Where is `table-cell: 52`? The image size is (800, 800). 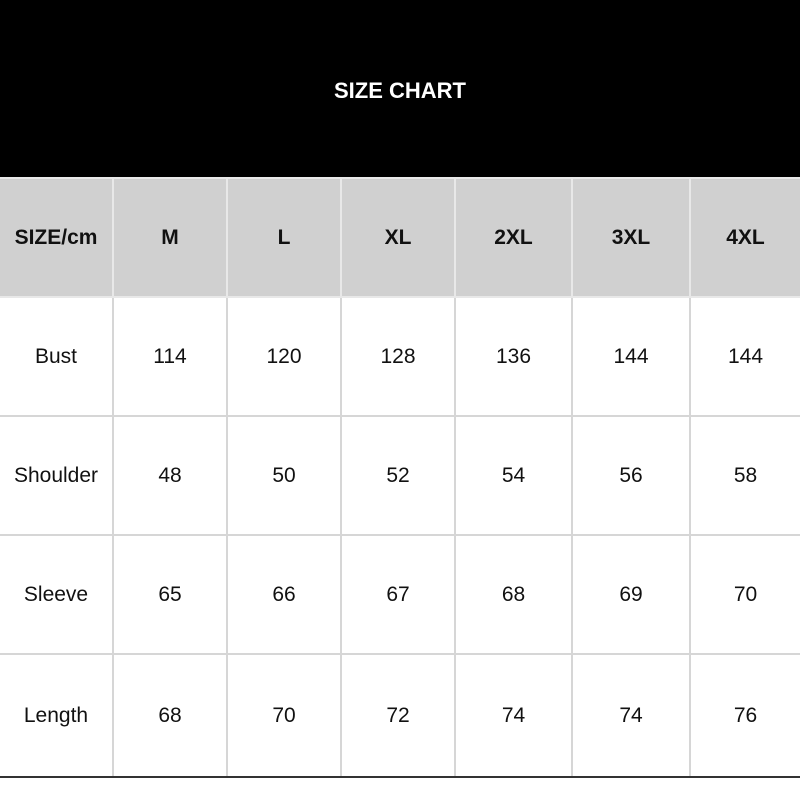 table-cell: 52 is located at coordinates (398, 475).